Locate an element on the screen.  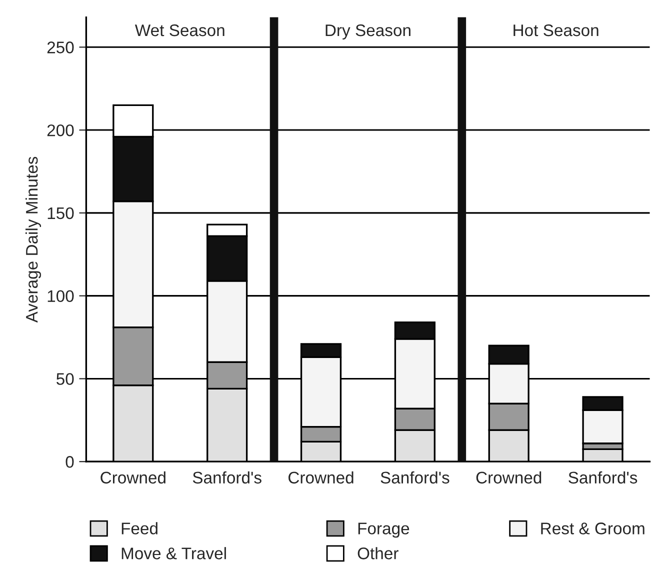
annotation: Hot Season is located at coordinates (556, 30).